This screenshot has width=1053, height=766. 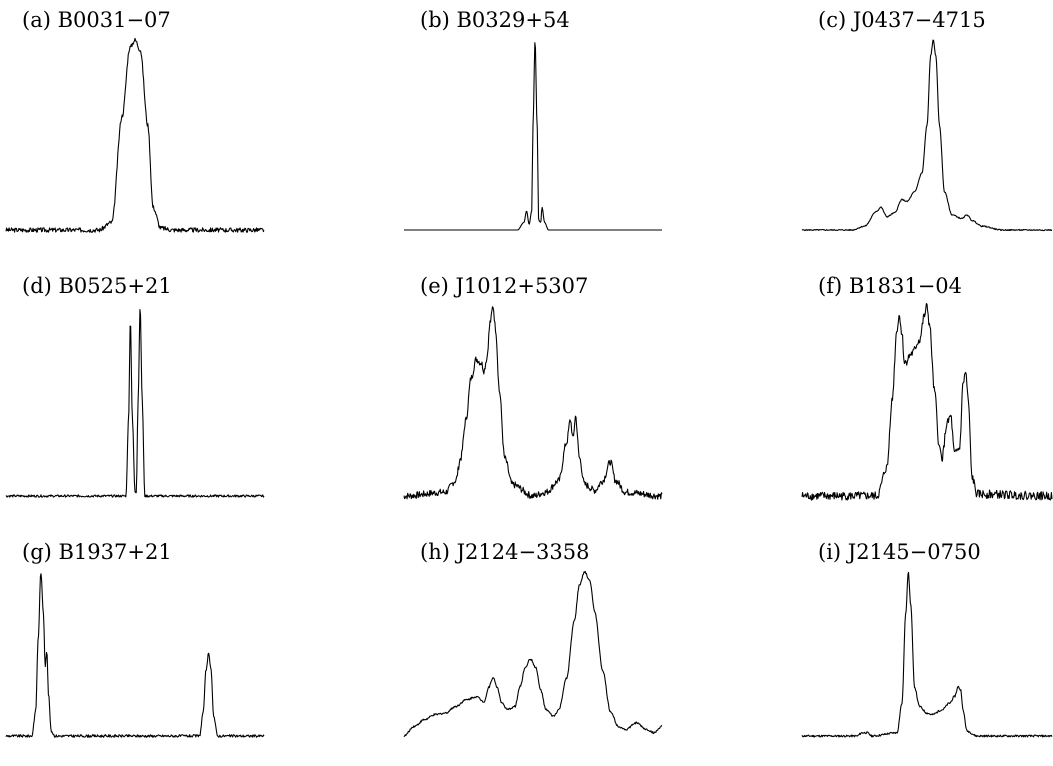 I want to click on panel-e: (e) J1012+5307, so click(x=534, y=385).